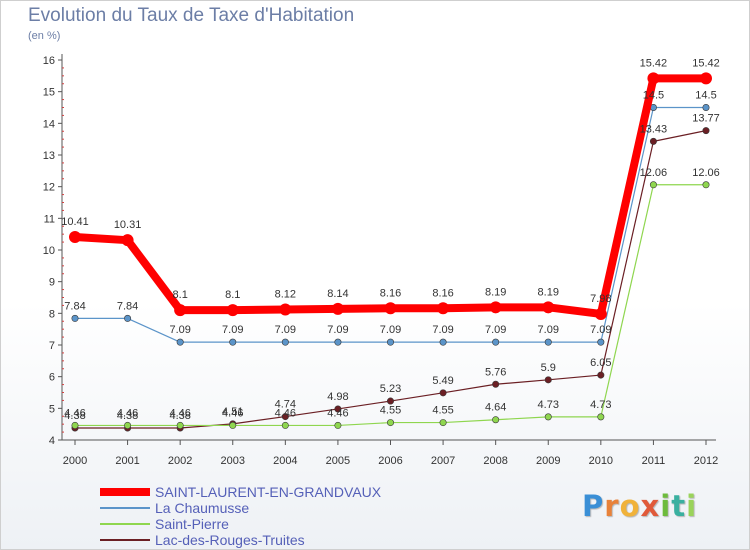 The width and height of the screenshot is (750, 550). I want to click on x-tick-label: 2006, so click(390, 461).